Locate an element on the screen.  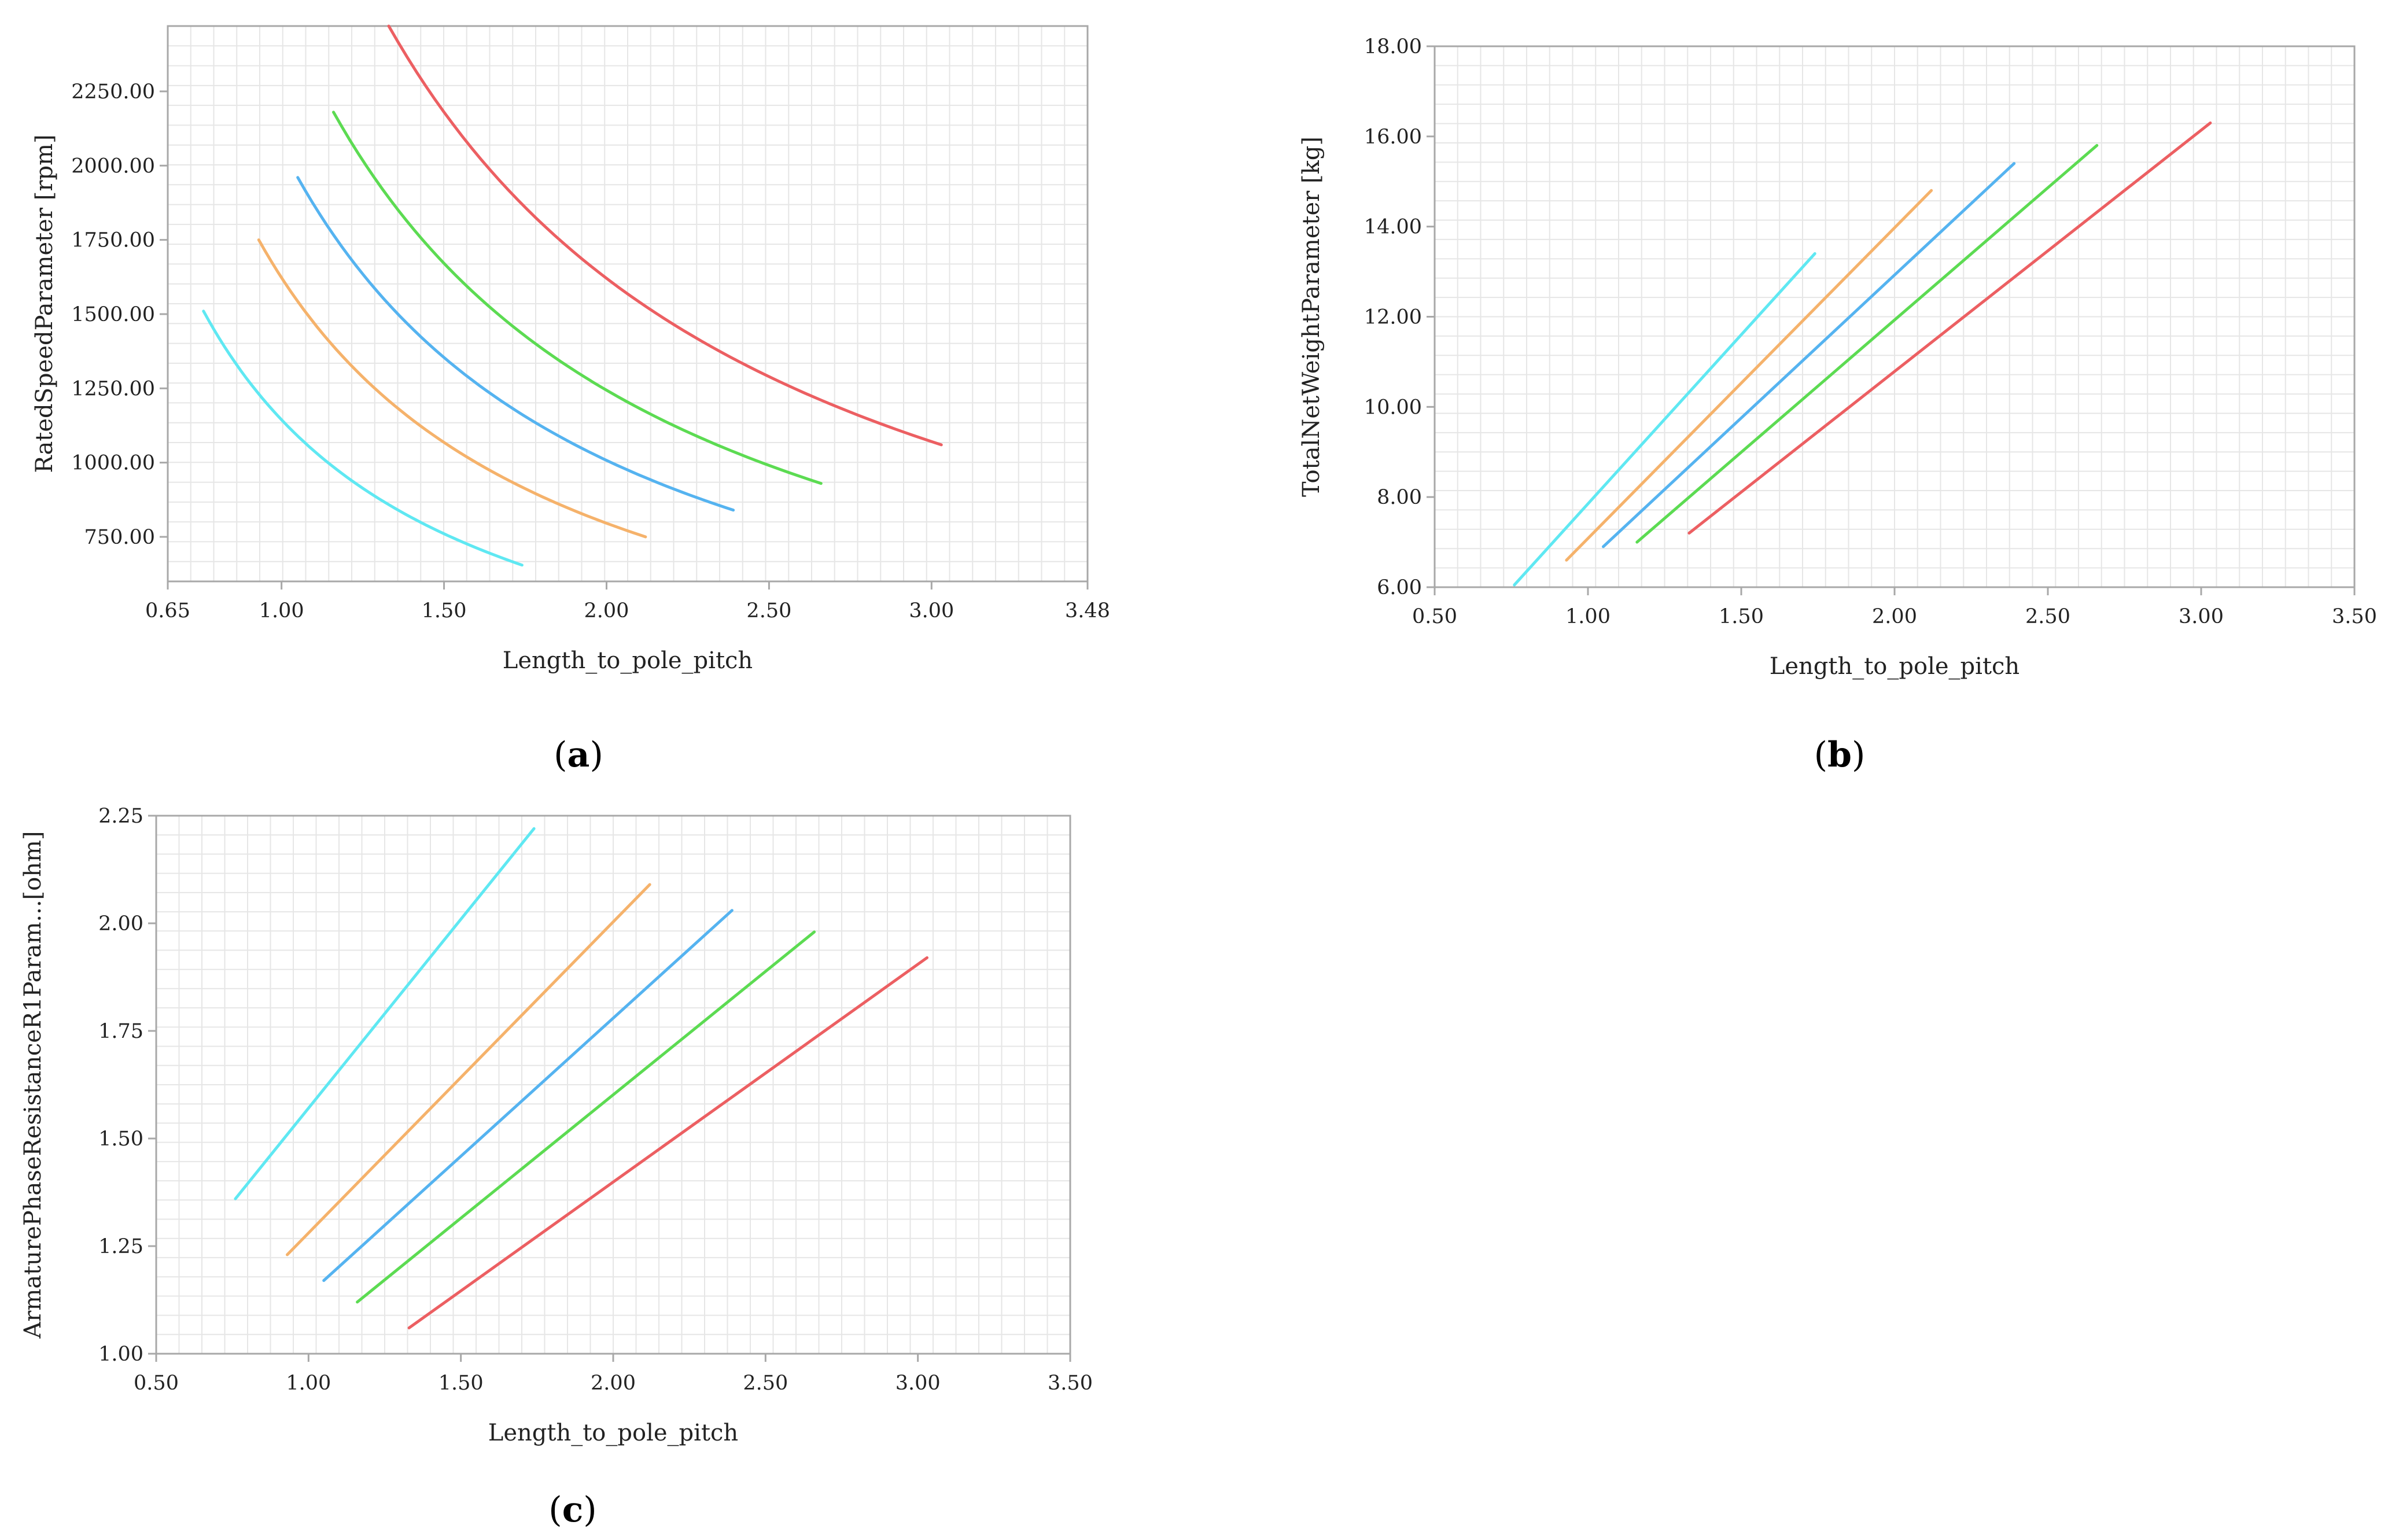
panel-letter: a is located at coordinates (578, 755).